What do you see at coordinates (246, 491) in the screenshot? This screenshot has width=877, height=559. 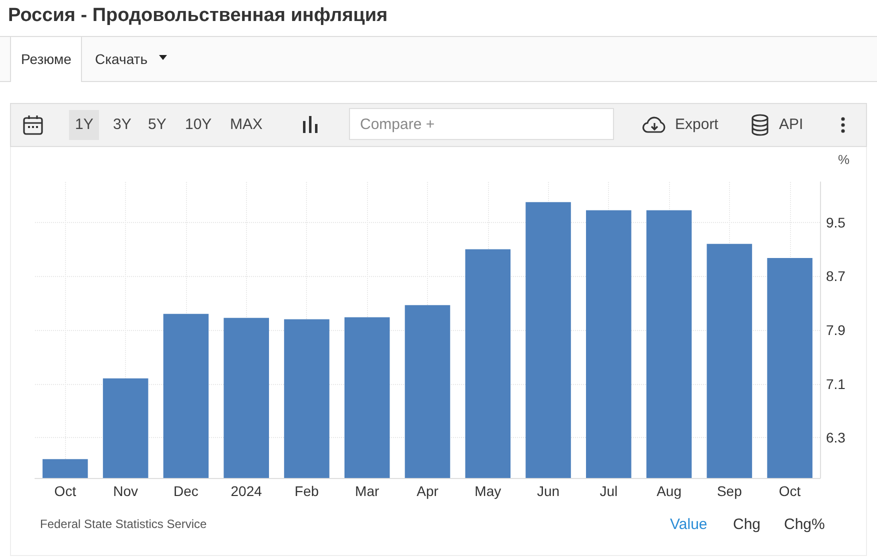 I see `x-tick-label: 2024` at bounding box center [246, 491].